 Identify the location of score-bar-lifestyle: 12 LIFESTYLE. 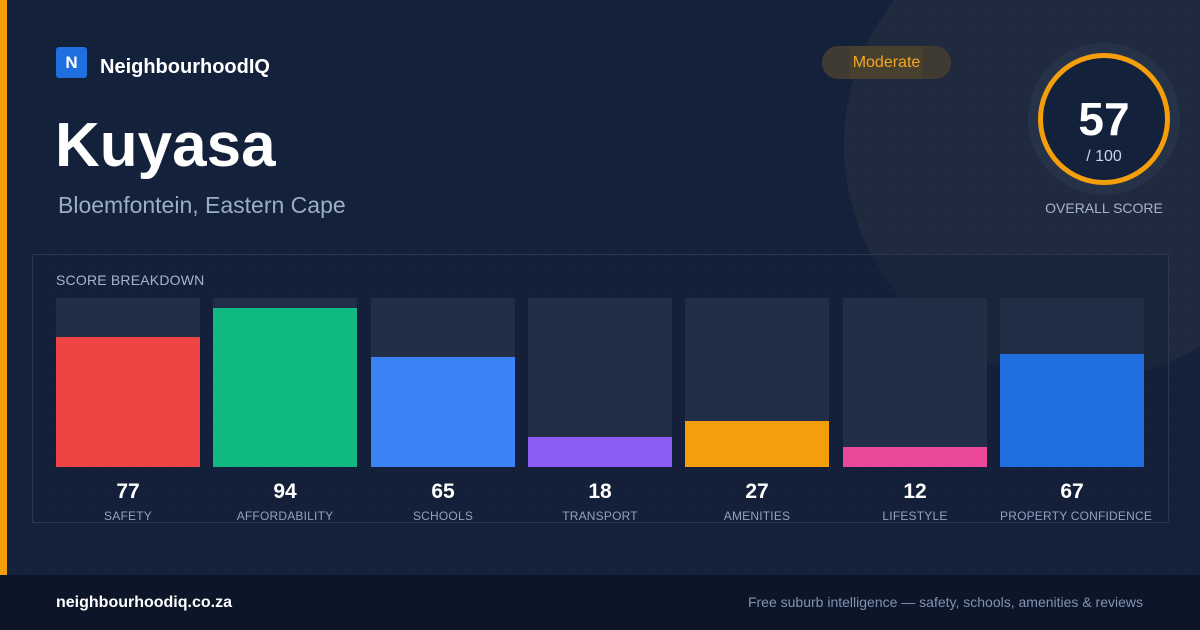
(915, 410).